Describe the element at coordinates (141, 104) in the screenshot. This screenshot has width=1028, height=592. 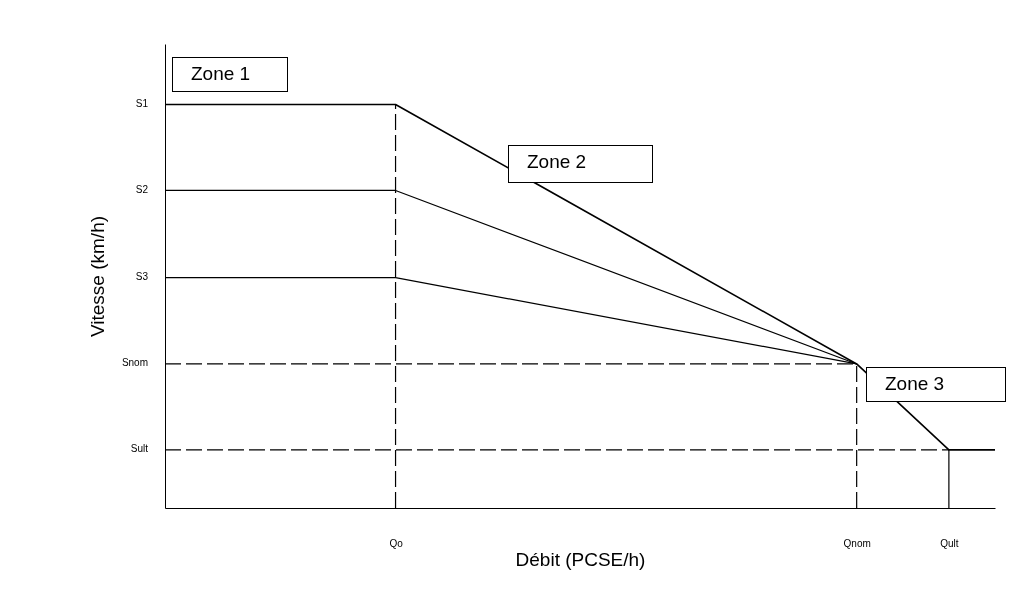
I see `text: S1` at that location.